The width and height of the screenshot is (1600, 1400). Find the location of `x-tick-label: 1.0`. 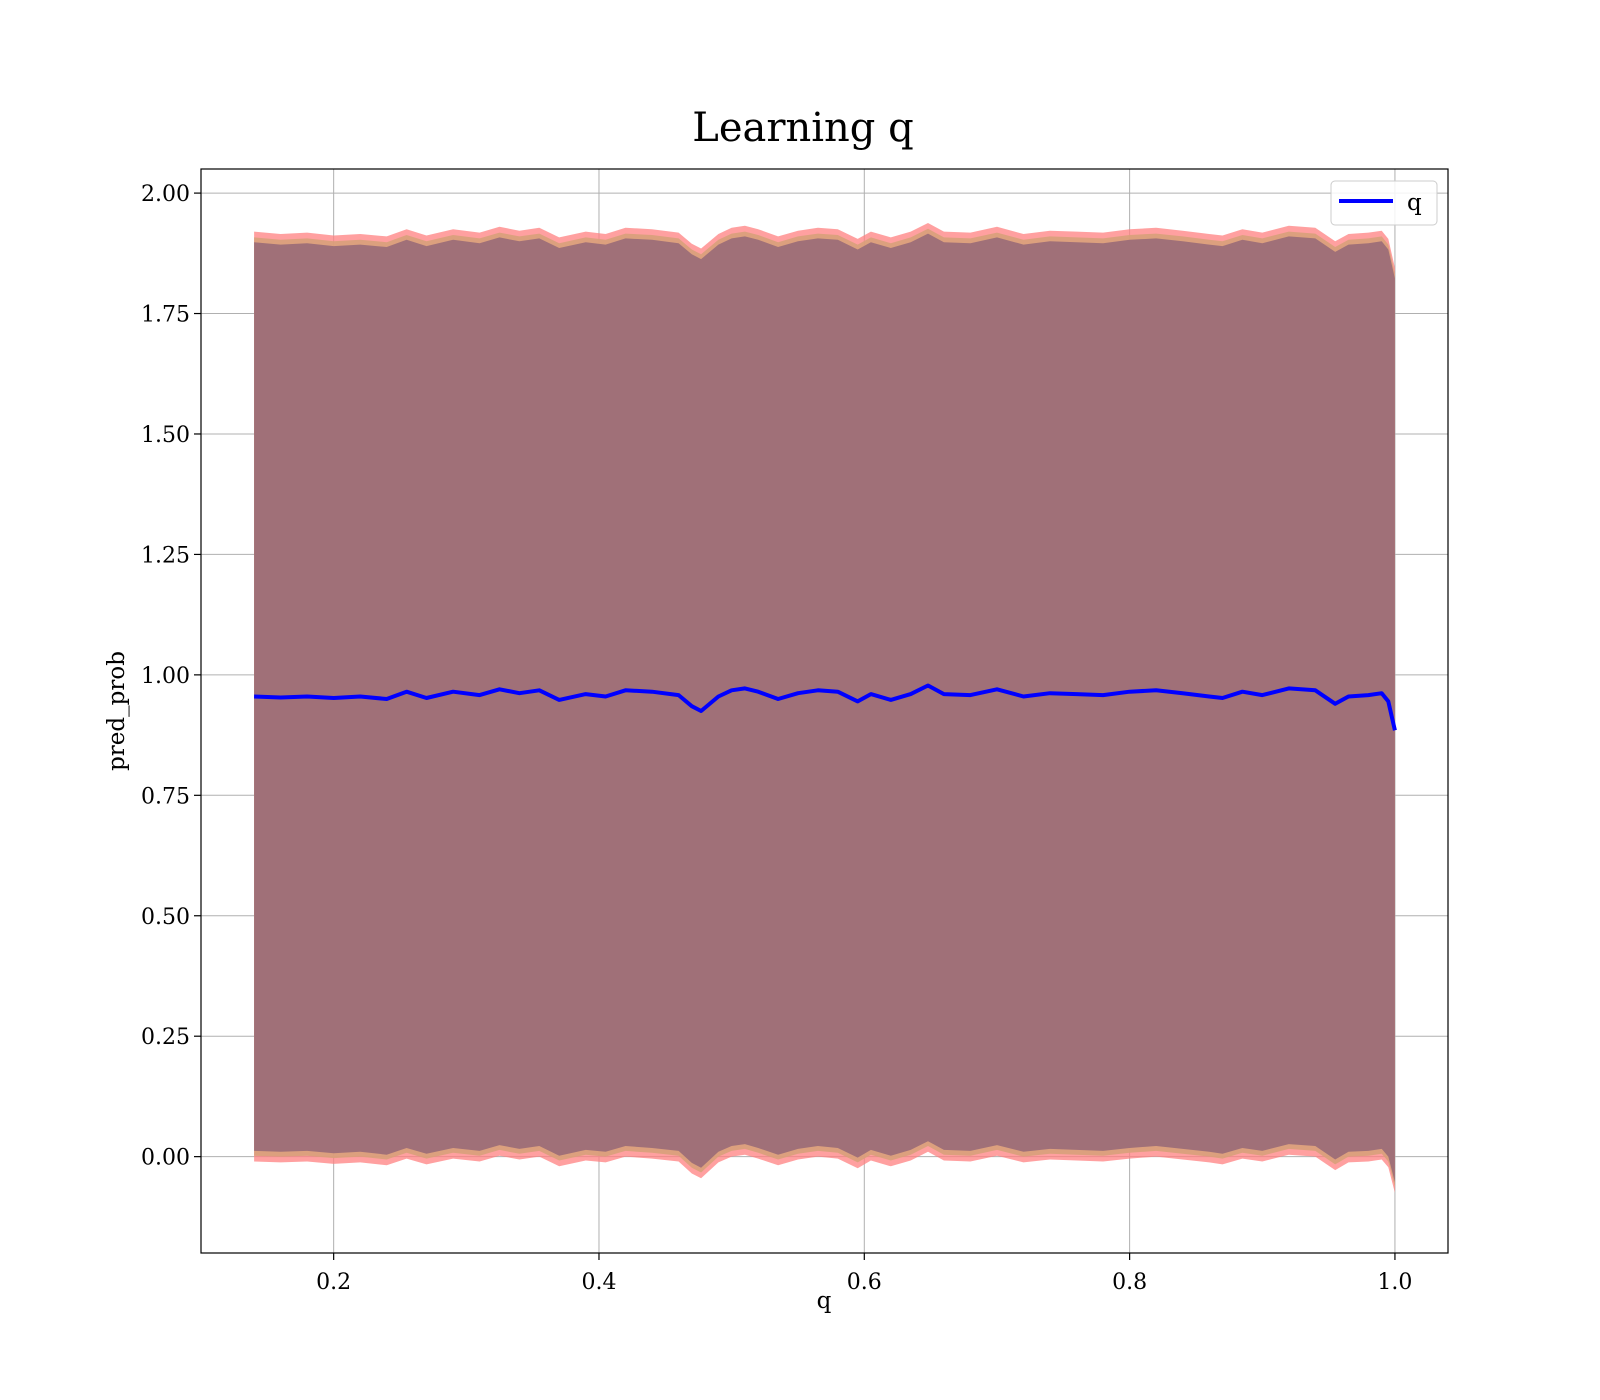

x-tick-label: 1.0 is located at coordinates (1394, 1282).